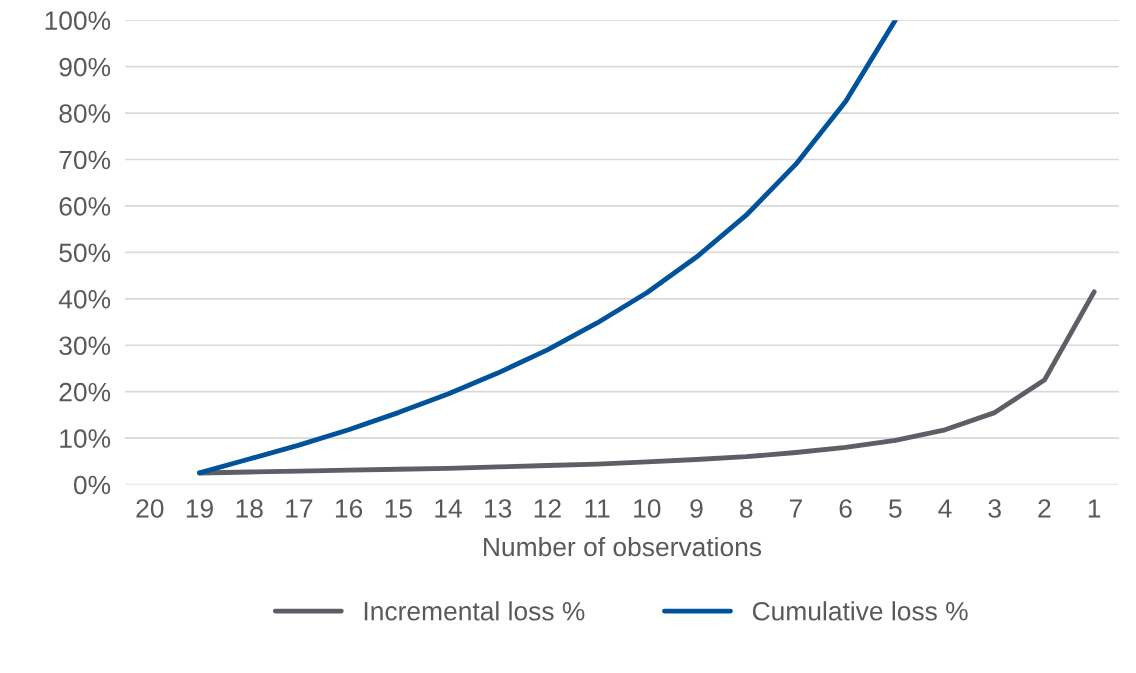 Image resolution: width=1136 pixels, height=673 pixels. What do you see at coordinates (299, 508) in the screenshot?
I see `x-tick-label: 17` at bounding box center [299, 508].